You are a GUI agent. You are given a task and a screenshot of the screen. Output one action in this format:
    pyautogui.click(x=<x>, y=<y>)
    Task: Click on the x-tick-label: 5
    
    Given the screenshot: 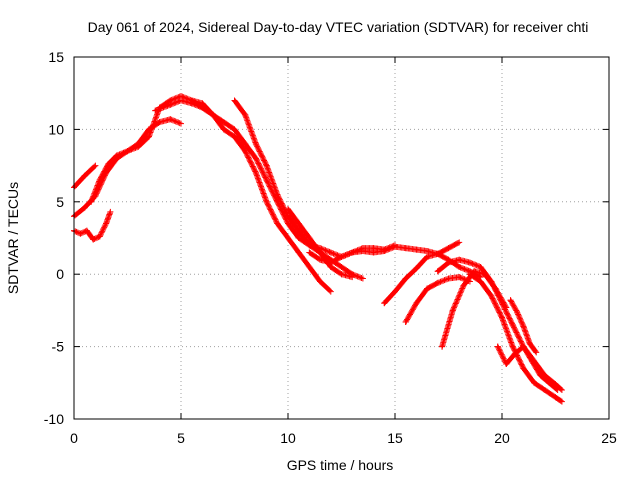 What is the action you would take?
    pyautogui.click(x=181, y=438)
    